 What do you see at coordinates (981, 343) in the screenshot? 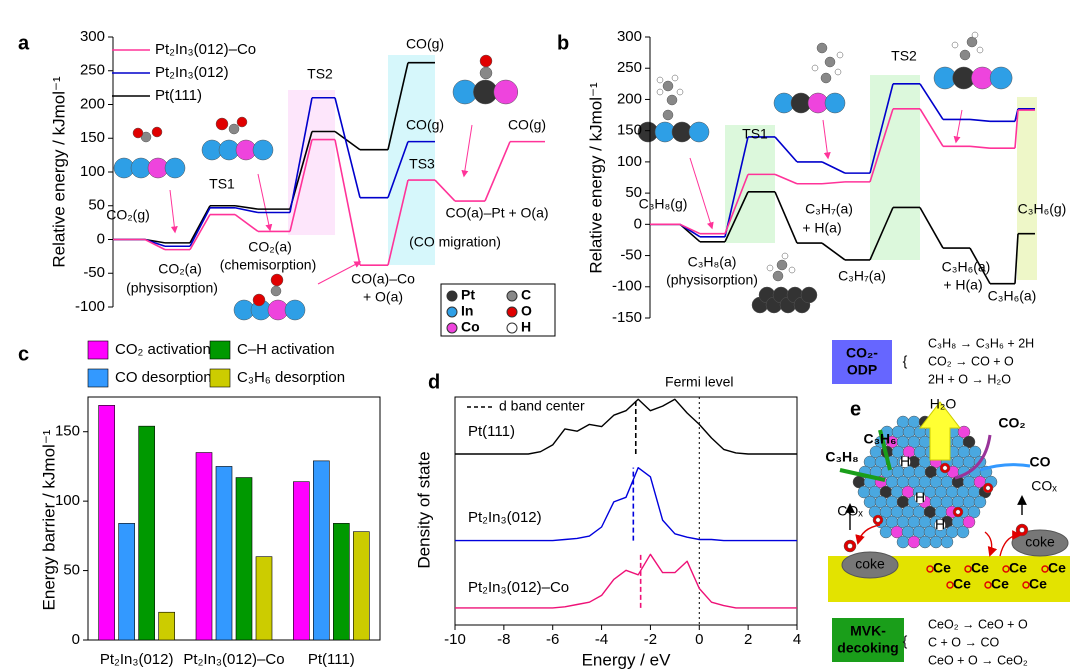
I see `equation: C₃H₈ → C₃H₆ + 2H` at bounding box center [981, 343].